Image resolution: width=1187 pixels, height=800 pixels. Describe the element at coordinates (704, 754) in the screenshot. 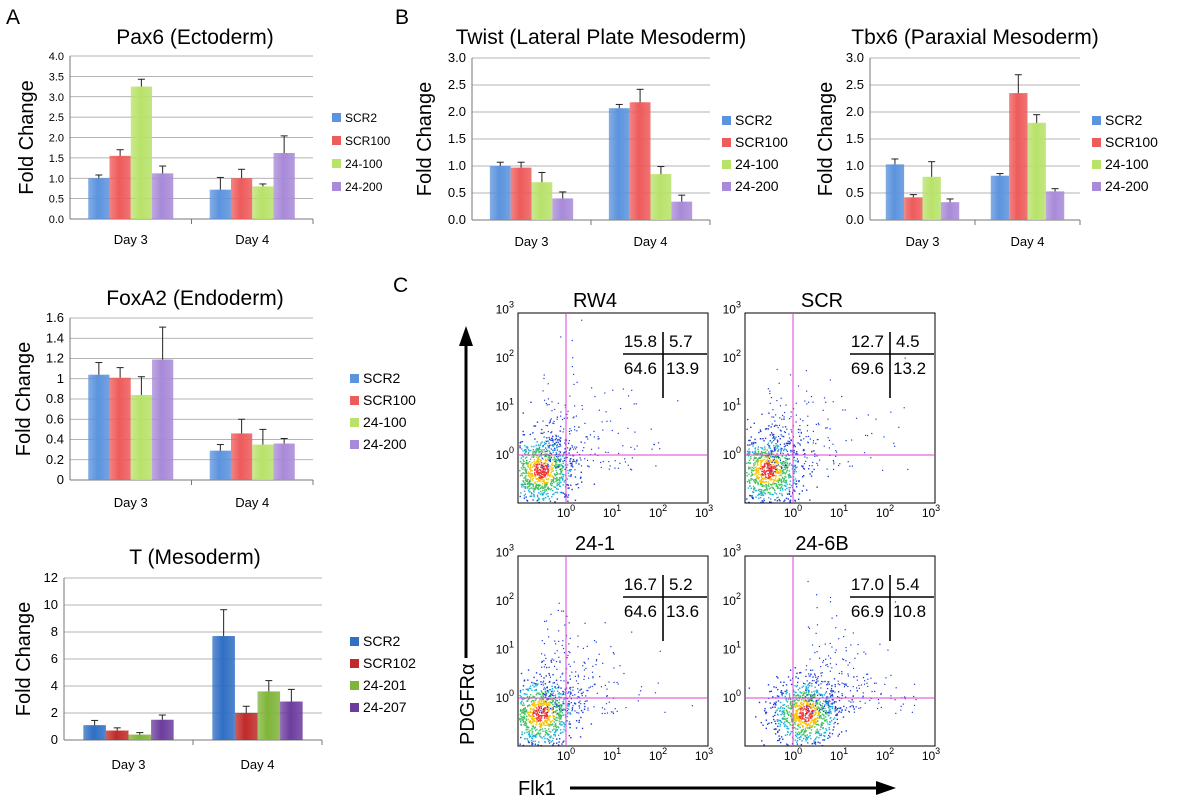

I see `x-tick-label: 103` at that location.